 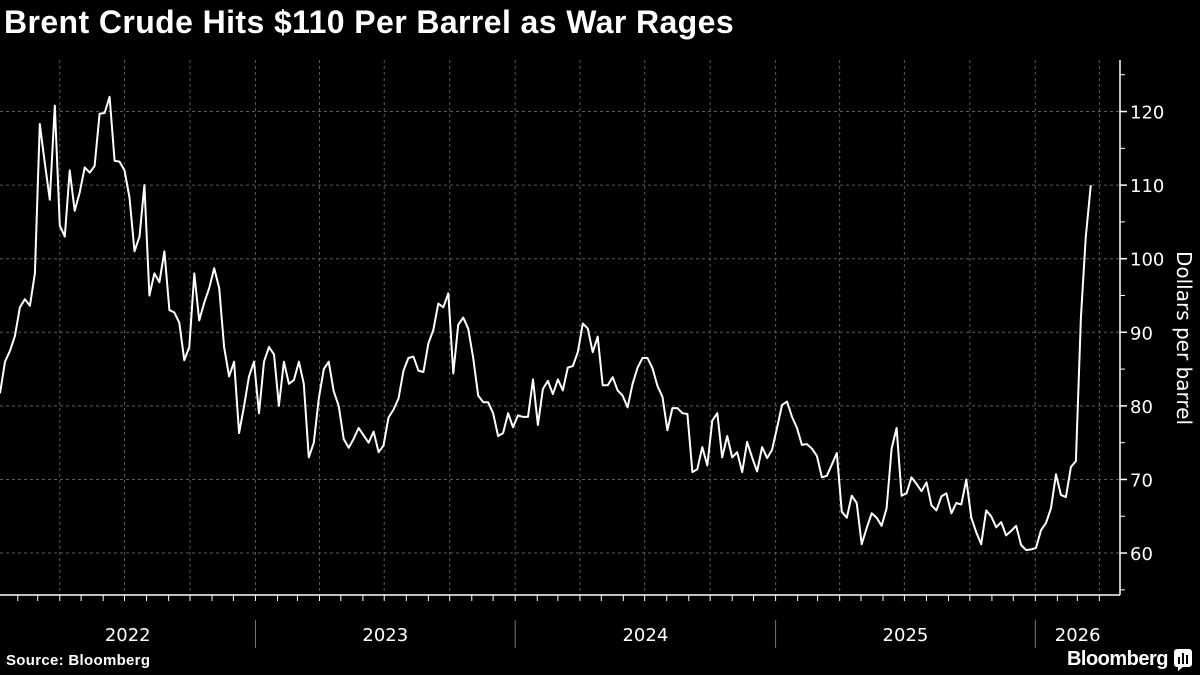 I want to click on x-year-label: 2023, so click(x=385, y=635).